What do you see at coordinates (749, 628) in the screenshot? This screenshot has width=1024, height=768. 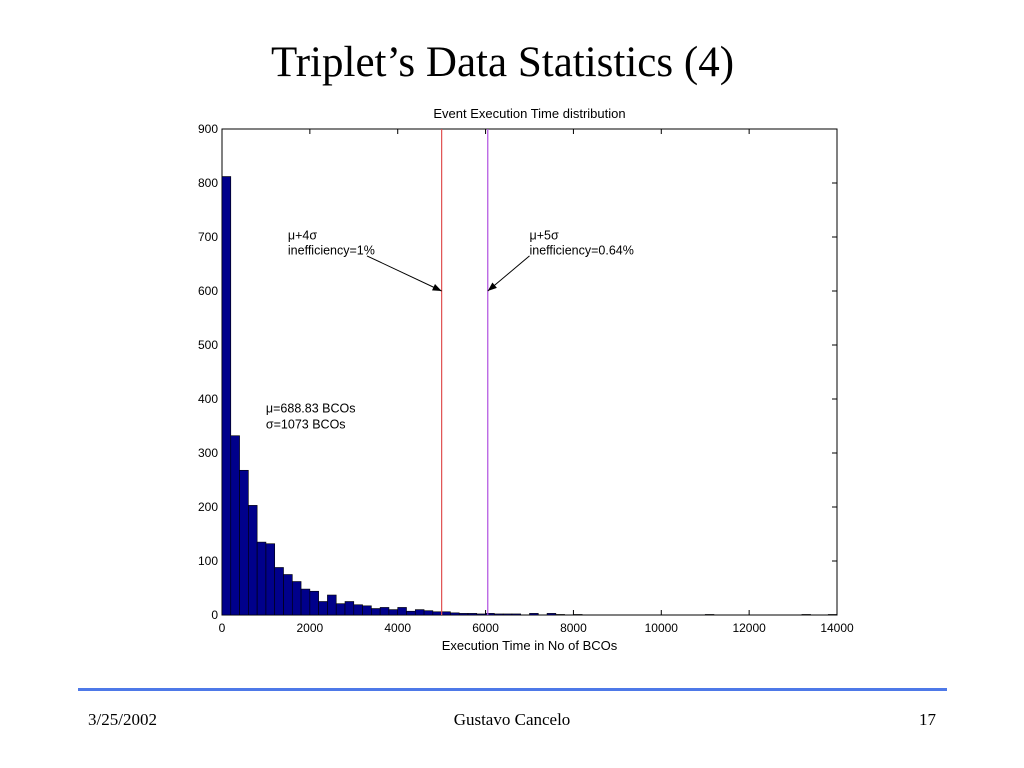 I see `x-tick-label: 12000` at bounding box center [749, 628].